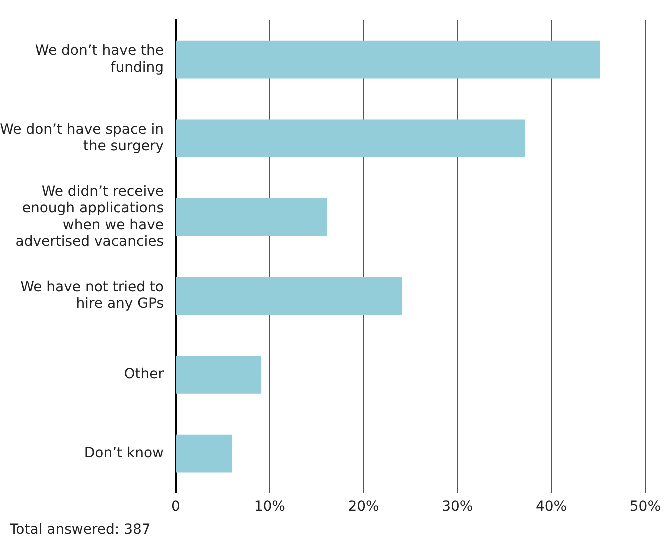 This screenshot has height=552, width=667. Describe the element at coordinates (144, 374) in the screenshot. I see `y-tick-label: Other` at that location.